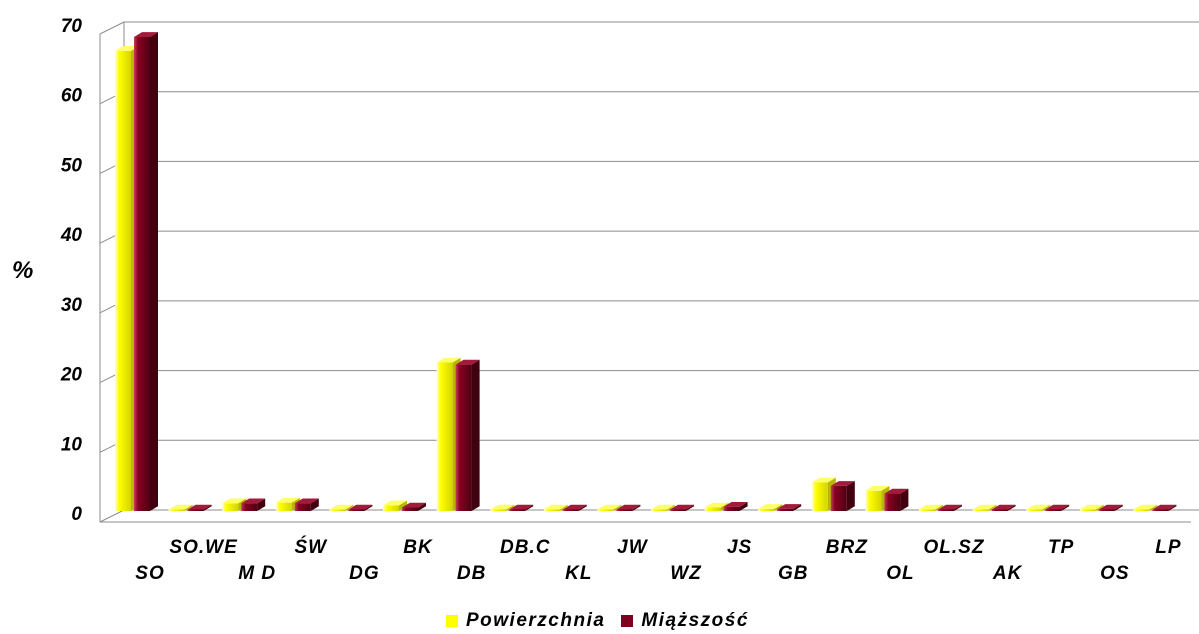 The image size is (1199, 634). I want to click on bar-powierzchnia-os, so click(1091, 507).